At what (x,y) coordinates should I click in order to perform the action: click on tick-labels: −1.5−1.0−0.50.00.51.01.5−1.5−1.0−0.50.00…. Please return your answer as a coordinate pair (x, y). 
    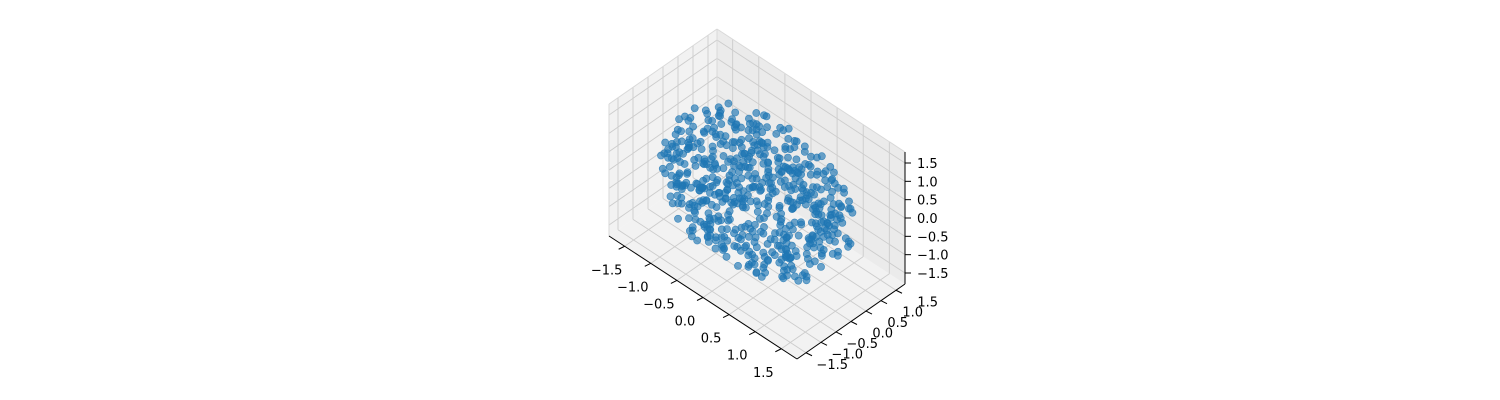
    Looking at the image, I should click on (770, 269).